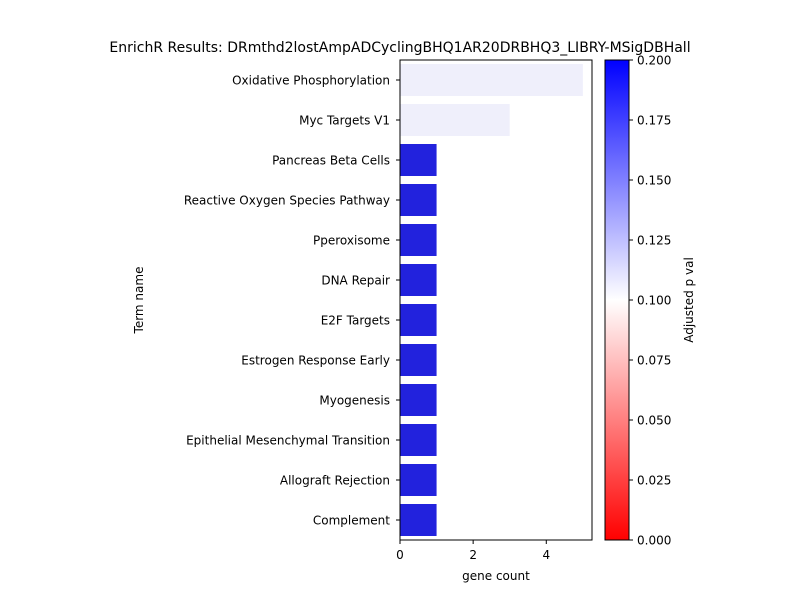 The height and width of the screenshot is (600, 800). I want to click on y-tick-label: Complement, so click(351, 521).